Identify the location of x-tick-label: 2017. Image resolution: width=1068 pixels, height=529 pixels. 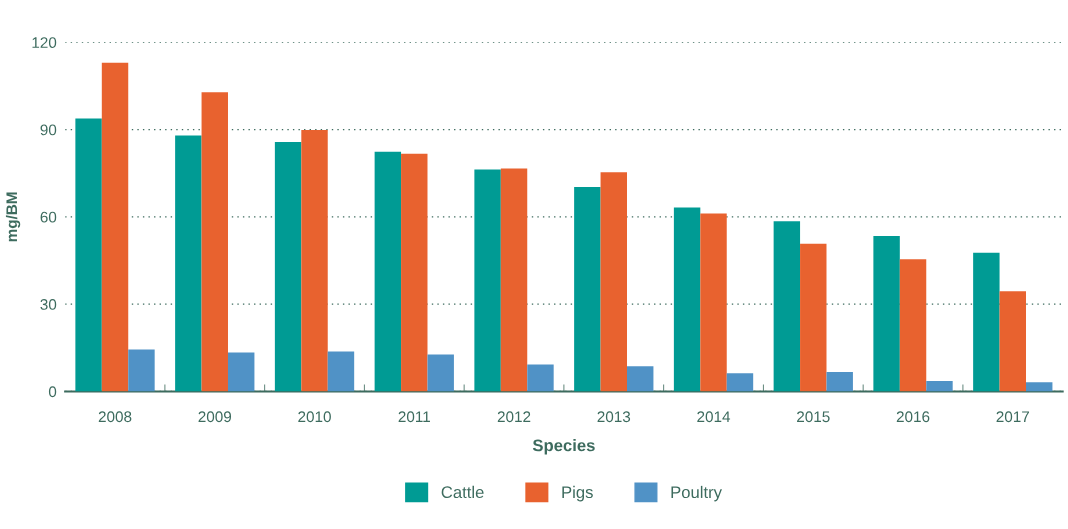
(1013, 417).